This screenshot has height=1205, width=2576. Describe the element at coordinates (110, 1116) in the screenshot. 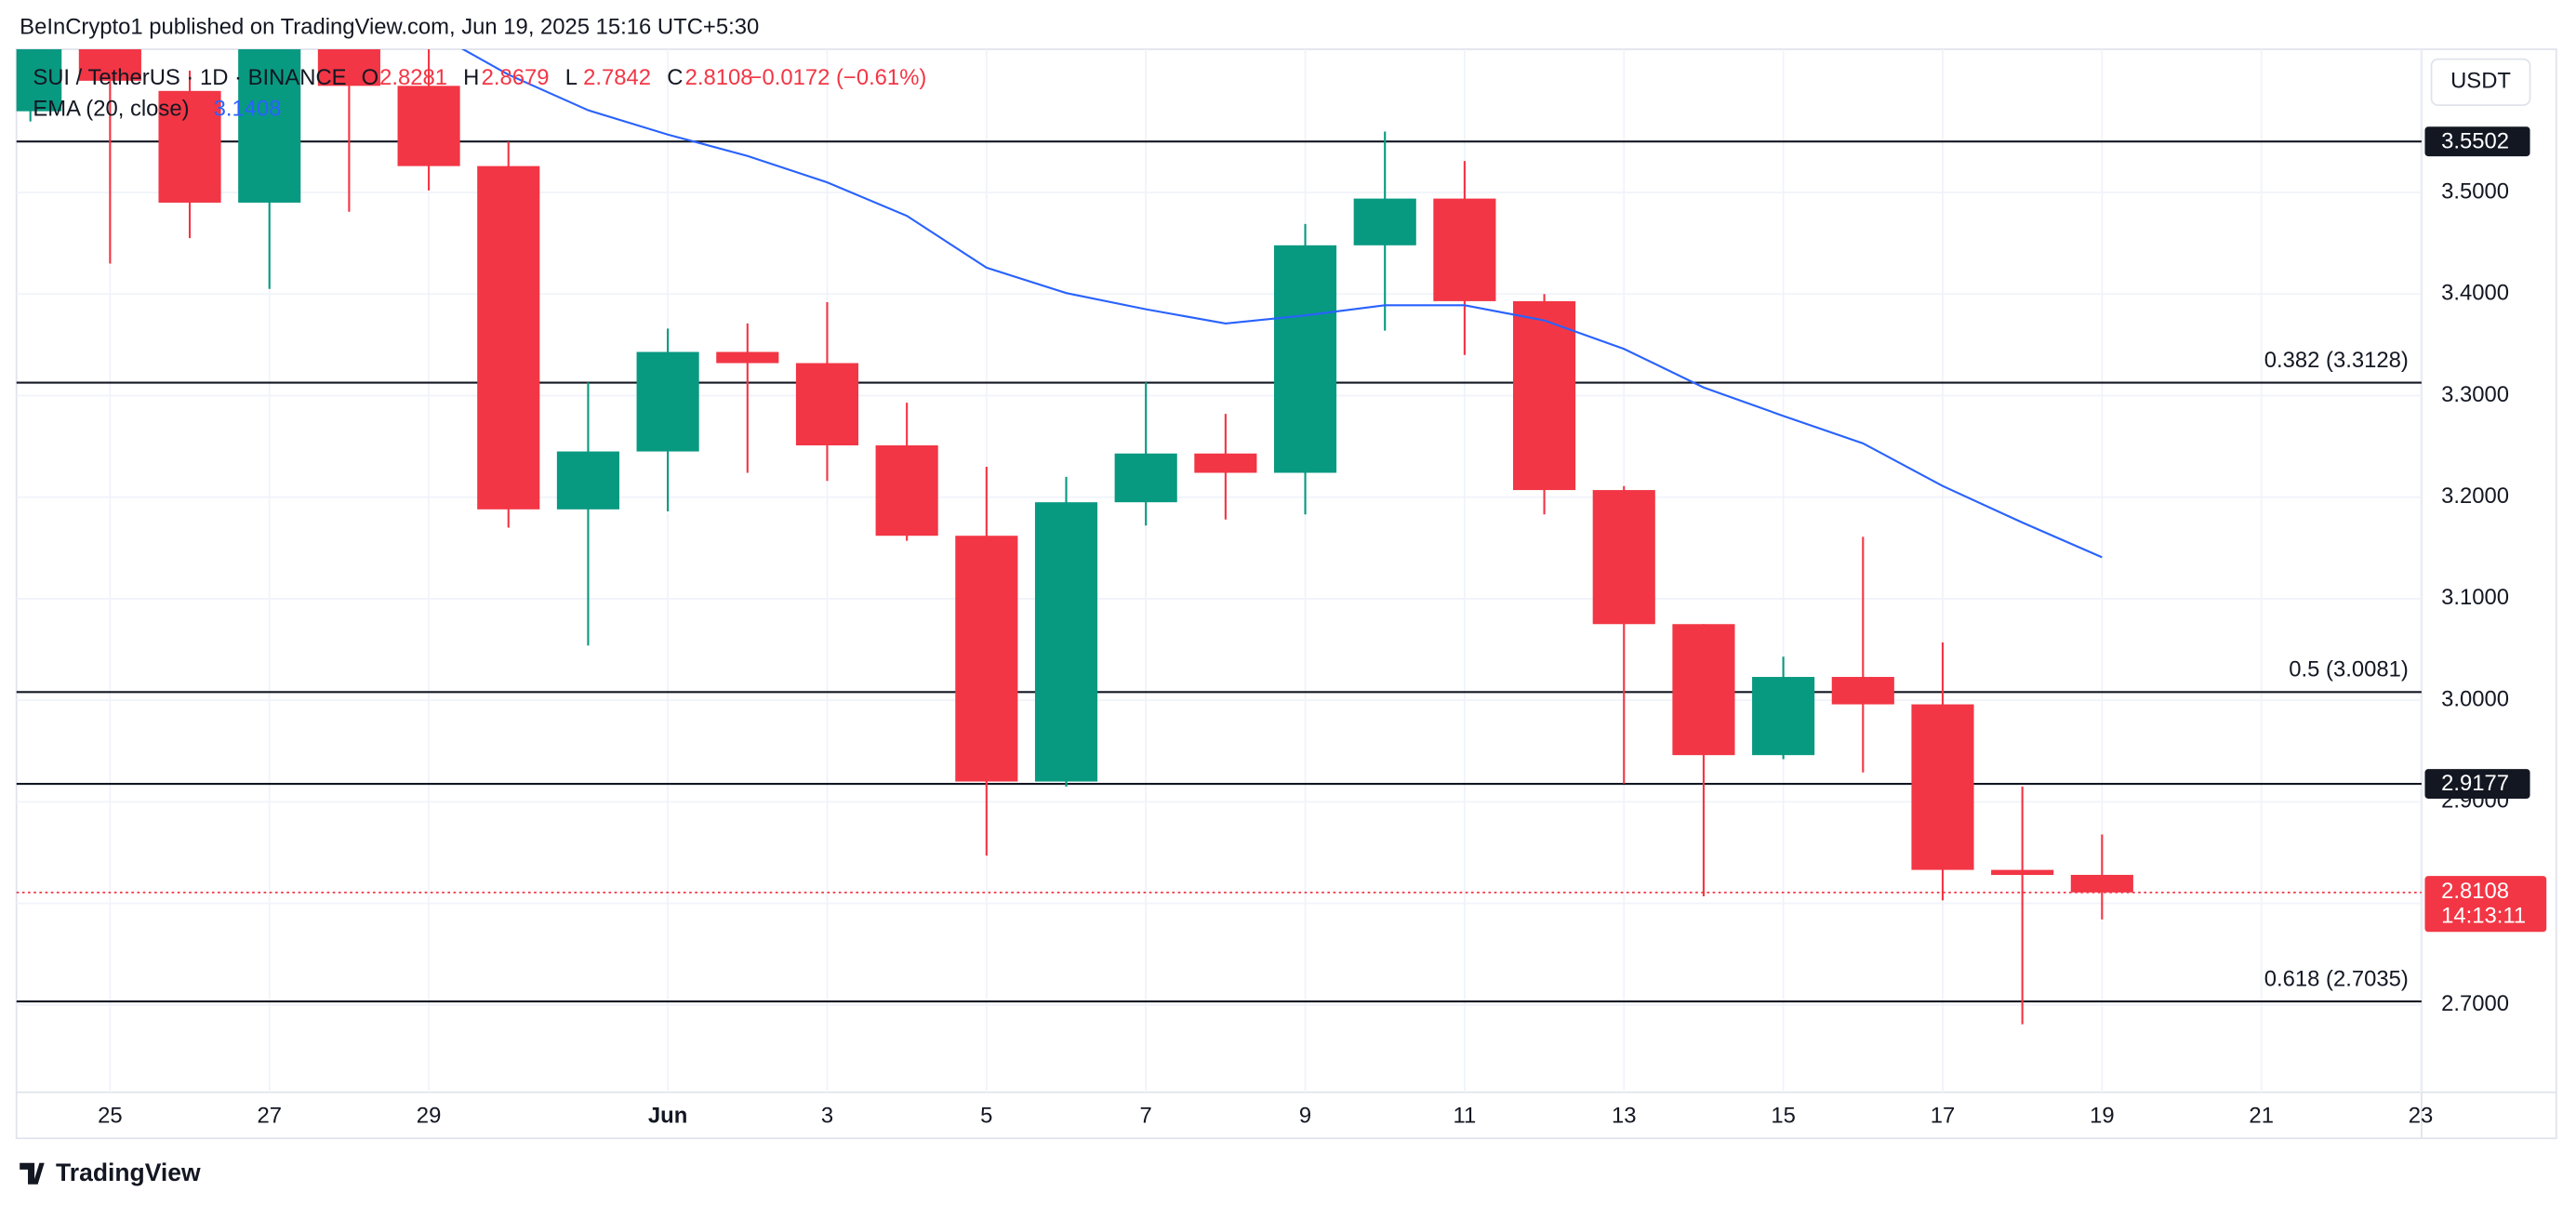

I see `x-tick-label: 25` at that location.